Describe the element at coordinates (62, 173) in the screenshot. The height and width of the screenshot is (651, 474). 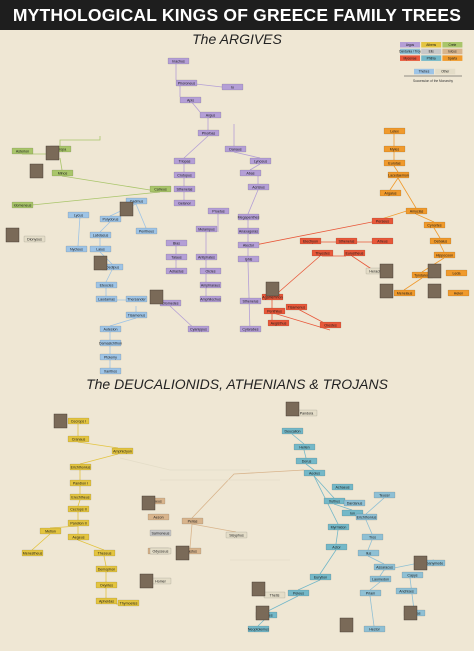
I see `person-node: Minos` at that location.